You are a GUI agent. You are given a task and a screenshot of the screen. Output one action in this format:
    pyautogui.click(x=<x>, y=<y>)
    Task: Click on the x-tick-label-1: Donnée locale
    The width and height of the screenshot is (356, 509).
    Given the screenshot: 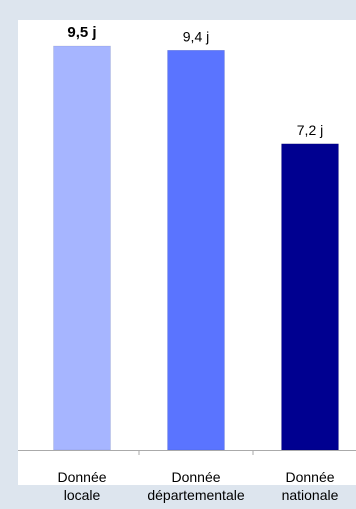 What is the action you would take?
    pyautogui.click(x=81, y=486)
    